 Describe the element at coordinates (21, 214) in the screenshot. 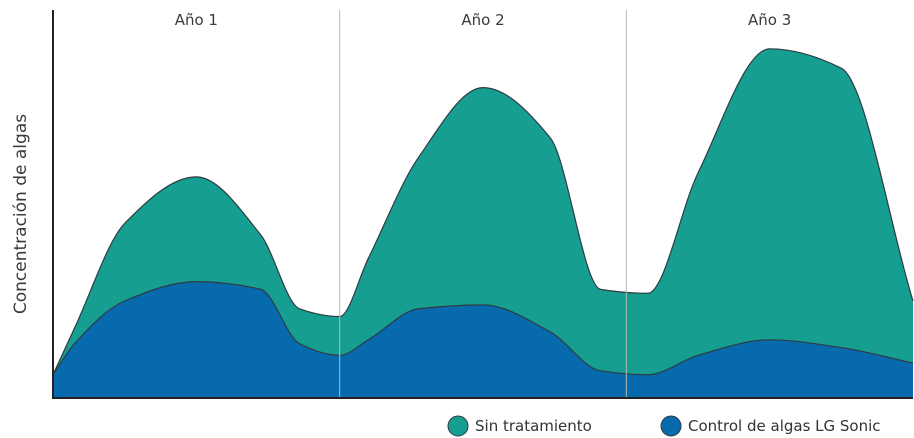

I see `y-axis-title: Concentración de algas` at that location.